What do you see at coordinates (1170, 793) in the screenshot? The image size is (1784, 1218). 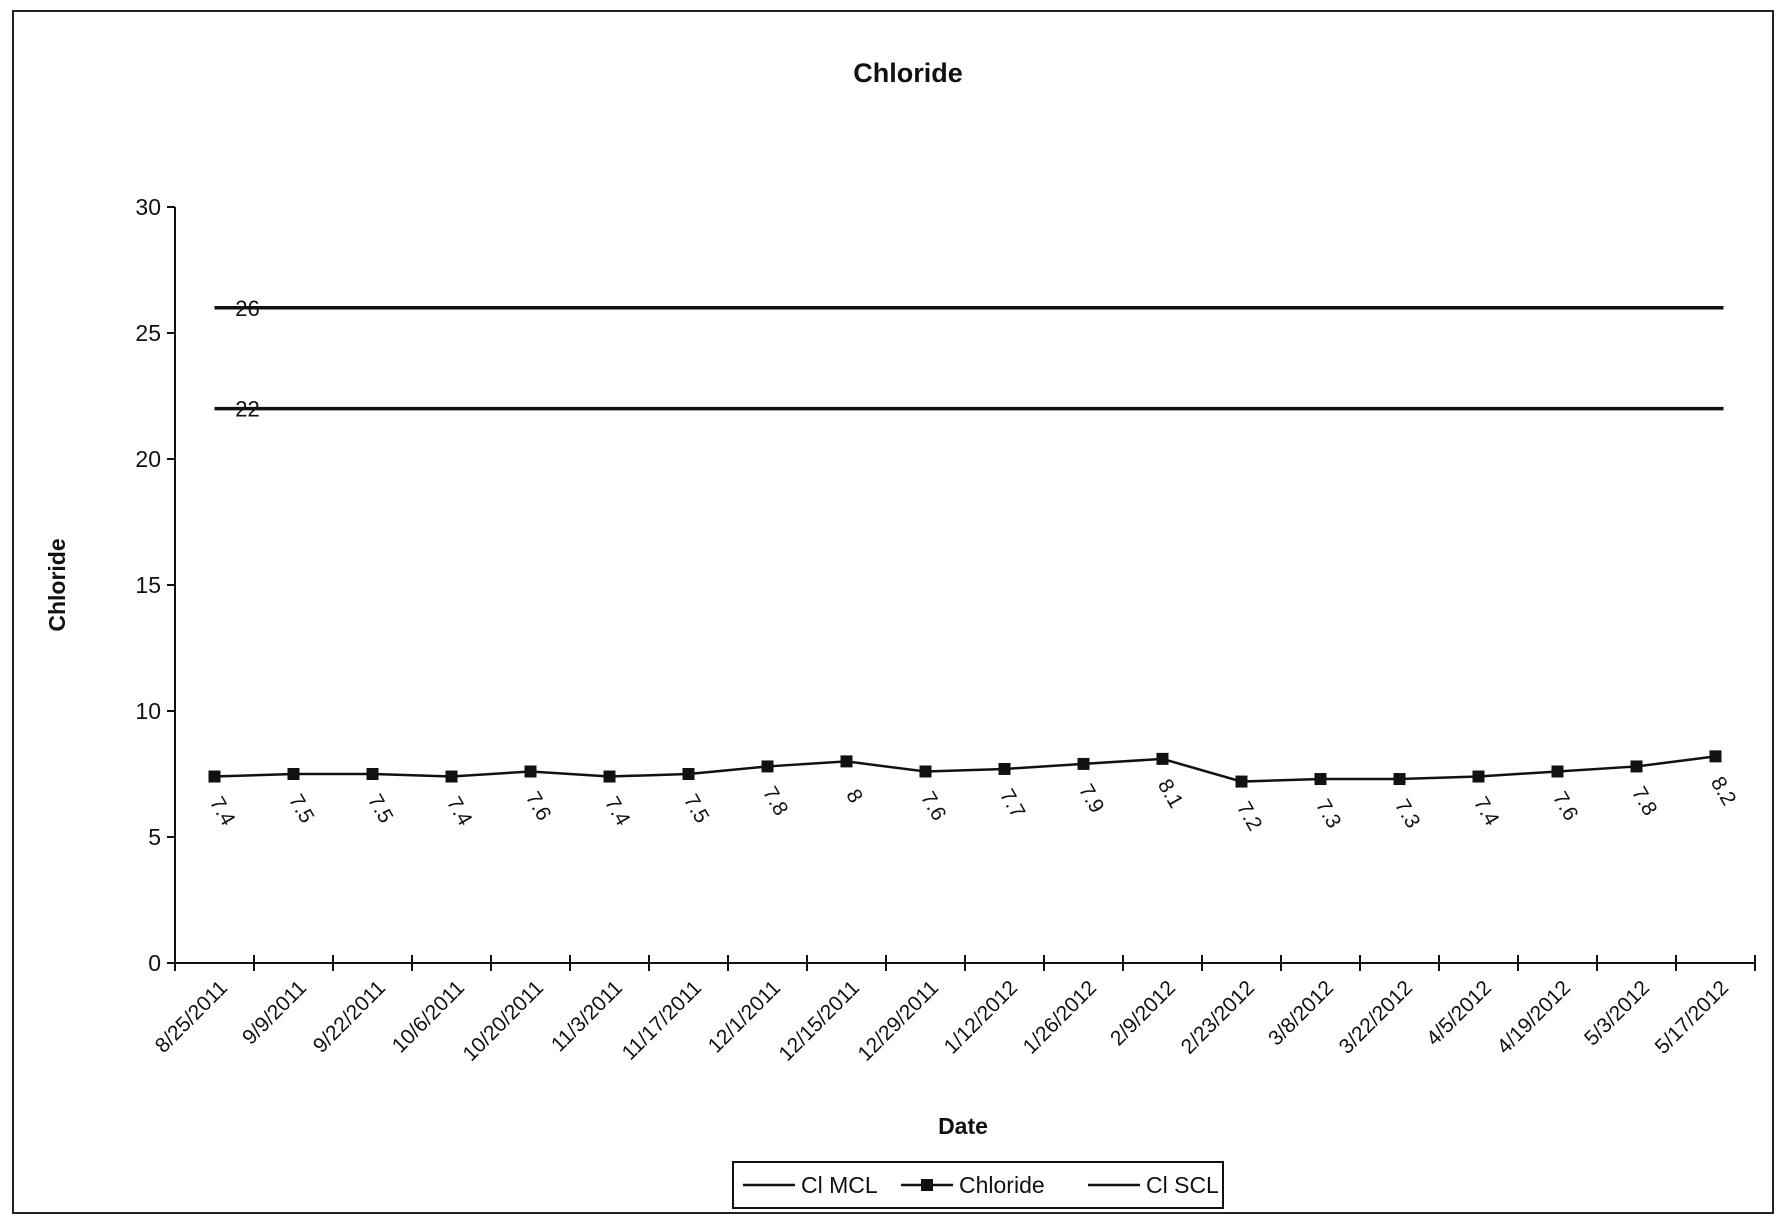 I see `chloride-data-label: 8.1` at bounding box center [1170, 793].